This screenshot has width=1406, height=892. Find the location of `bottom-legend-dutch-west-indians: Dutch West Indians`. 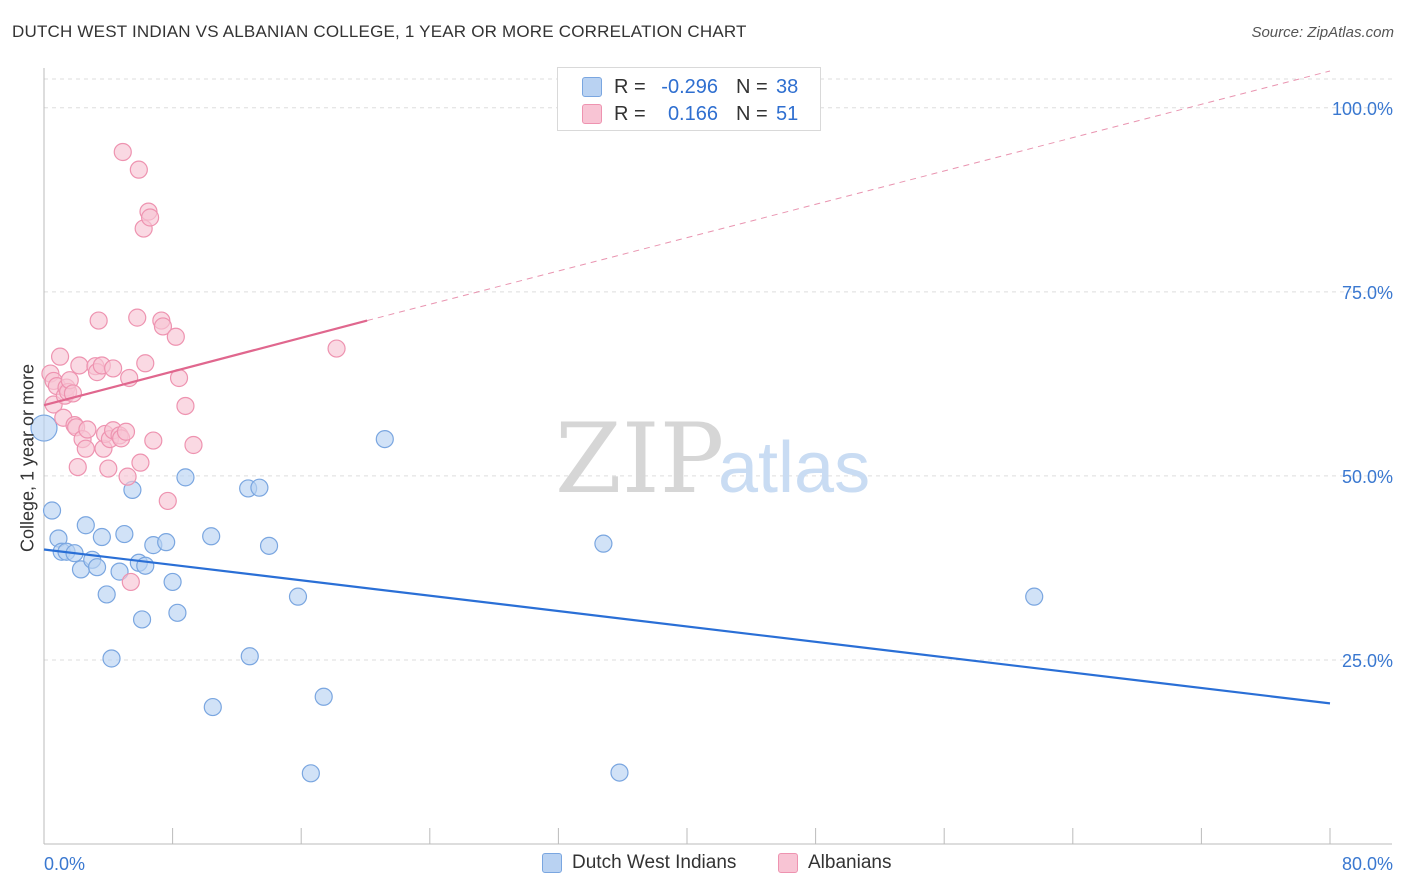

bottom-legend-dutch-west-indians: Dutch West Indians is located at coordinates (639, 863).